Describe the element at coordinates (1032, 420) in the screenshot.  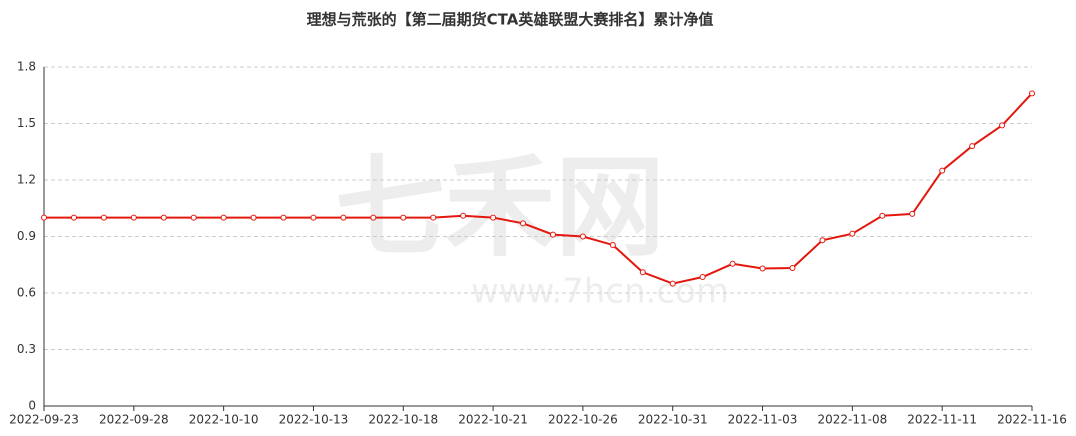
I see `x-tick-label: 2022-11-16` at that location.